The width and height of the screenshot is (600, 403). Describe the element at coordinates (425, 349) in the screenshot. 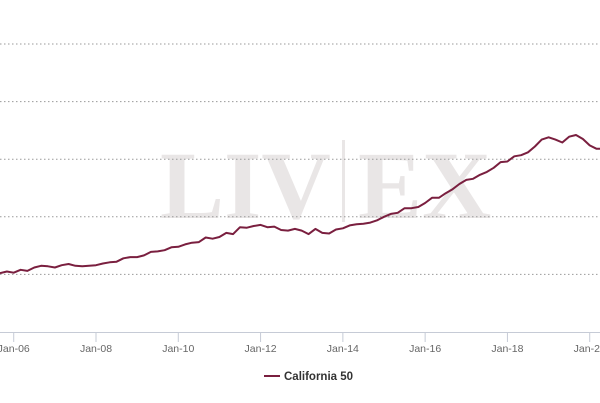

I see `x-tick-label: Jan-16` at that location.